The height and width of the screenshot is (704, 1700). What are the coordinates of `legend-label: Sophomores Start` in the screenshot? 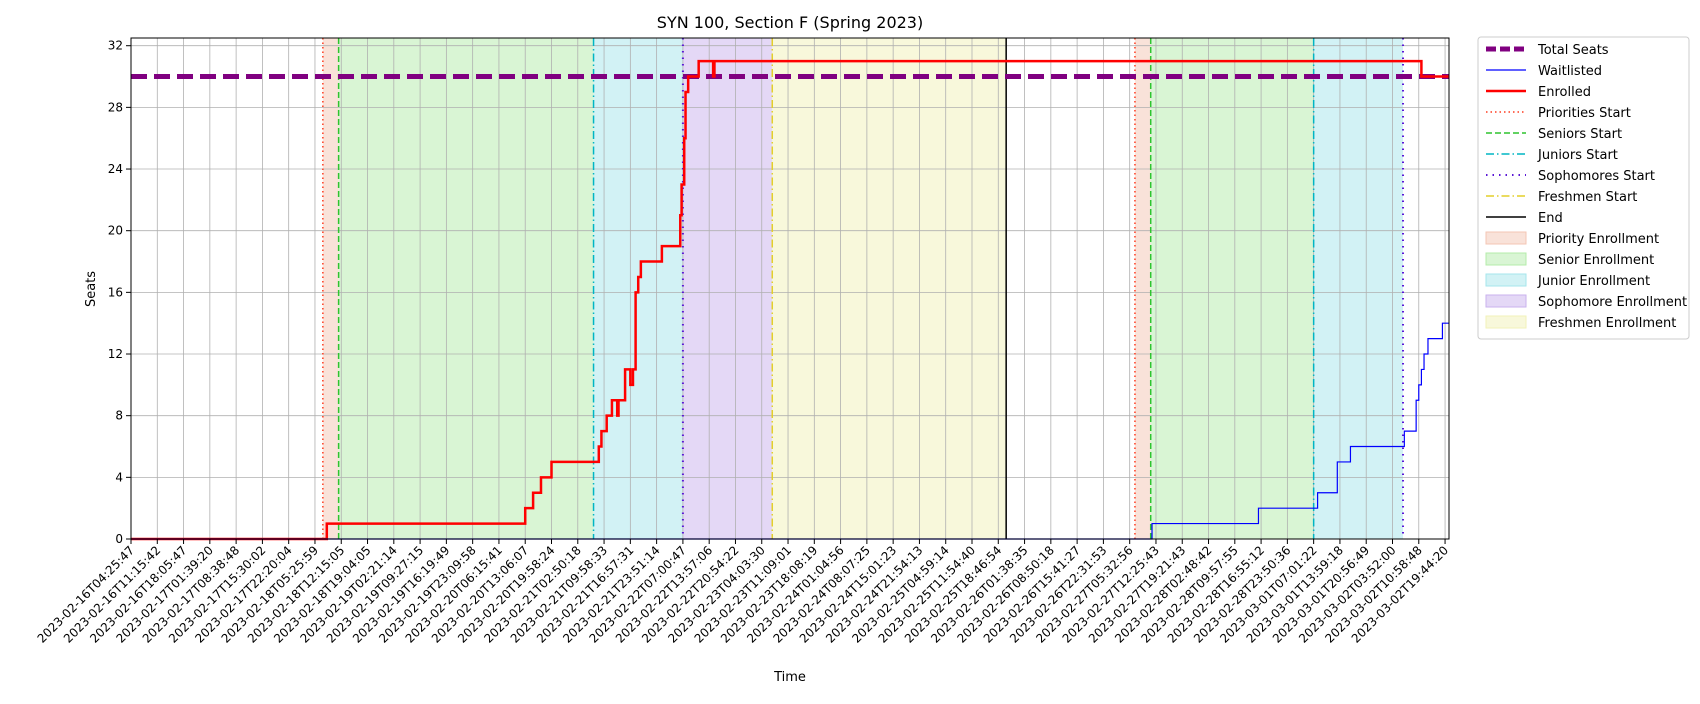 It's located at (1596, 176).